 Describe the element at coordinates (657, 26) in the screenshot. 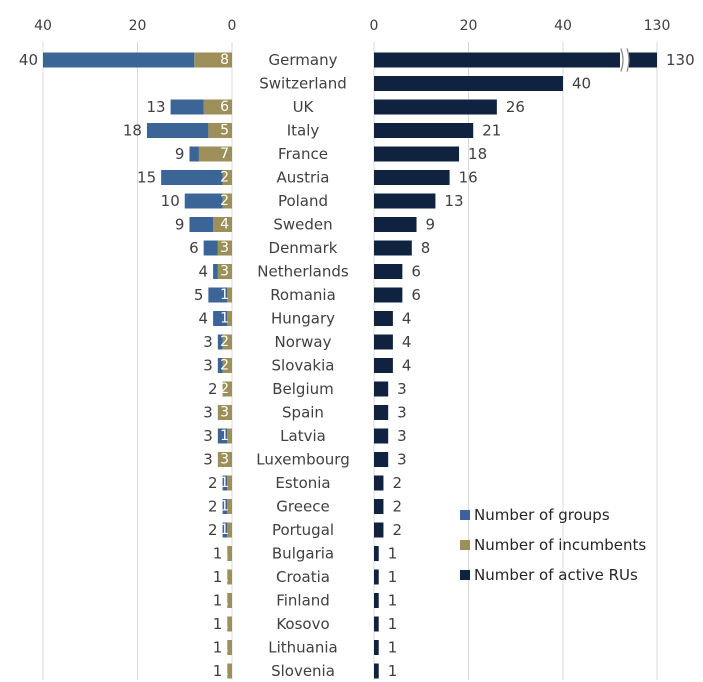

I see `right-axis-tick-130: 130` at that location.